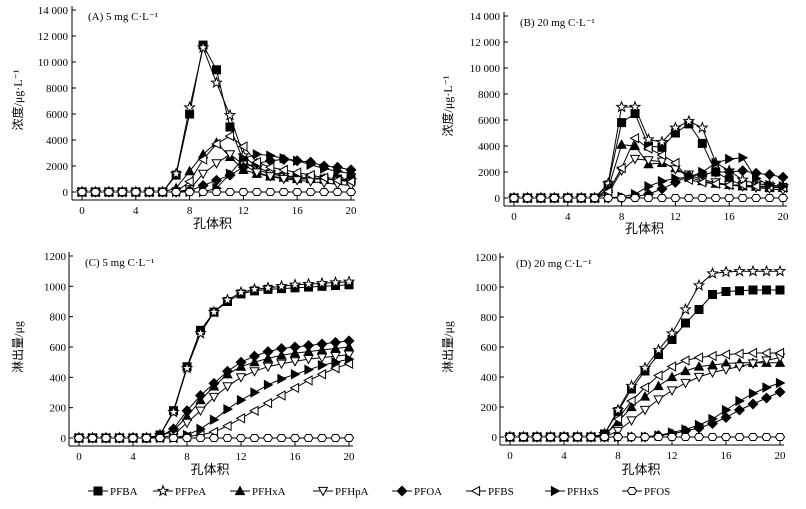 This screenshot has height=509, width=806. Describe the element at coordinates (57, 141) in the screenshot. I see `y-tick-label: 4000` at that location.